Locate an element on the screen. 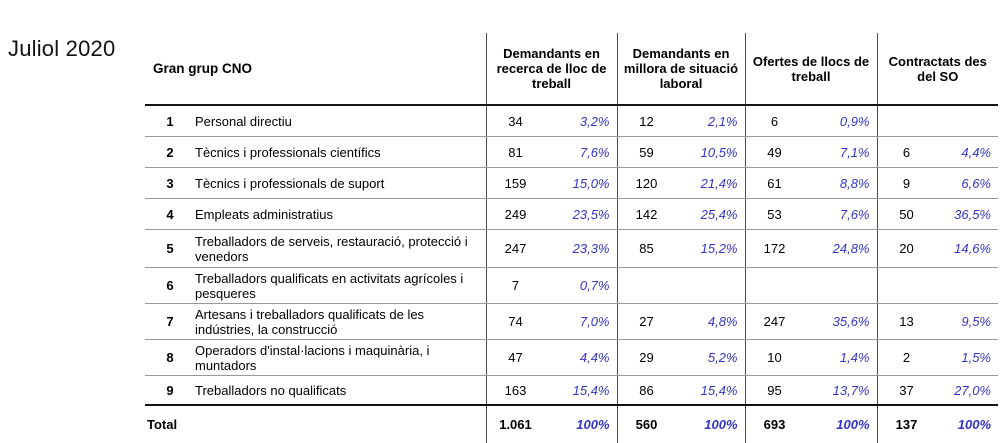  column-header-demandants-recerca: Demandants en recerca de lloc de treball is located at coordinates (551, 69).